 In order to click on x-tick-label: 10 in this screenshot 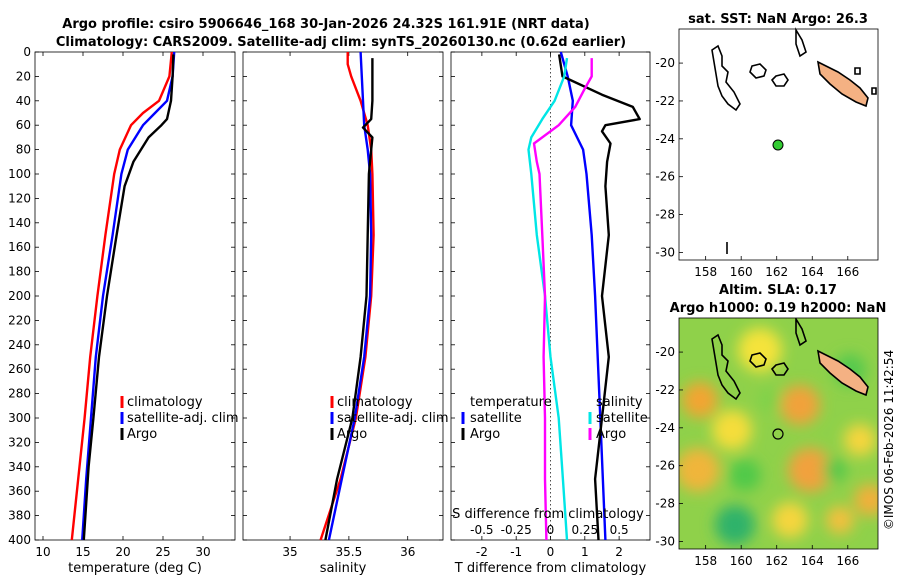, I will do `click(42, 552)`.